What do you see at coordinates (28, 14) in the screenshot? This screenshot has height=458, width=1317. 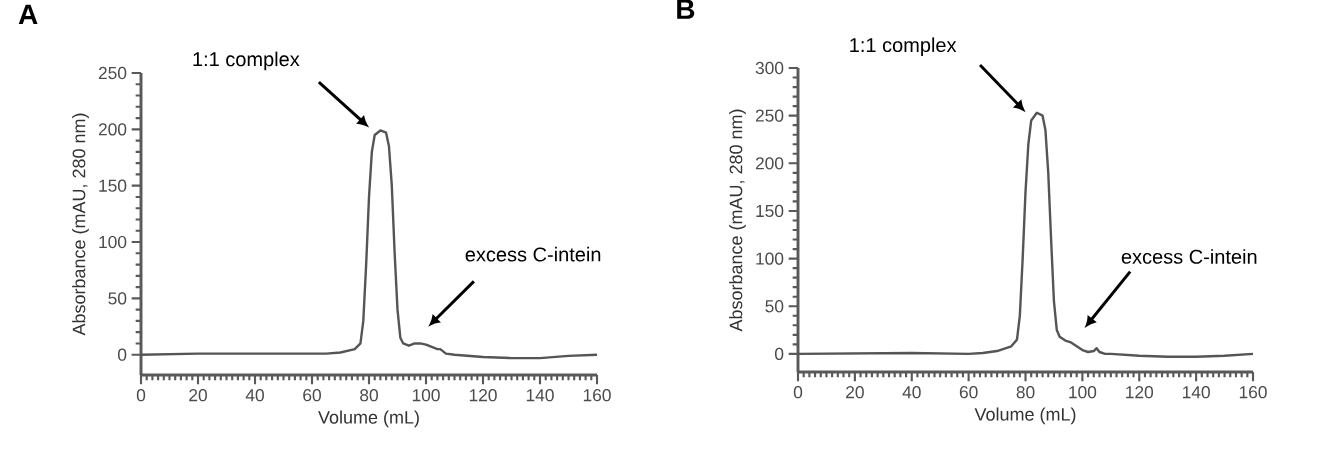 I see `chart-title: A` at bounding box center [28, 14].